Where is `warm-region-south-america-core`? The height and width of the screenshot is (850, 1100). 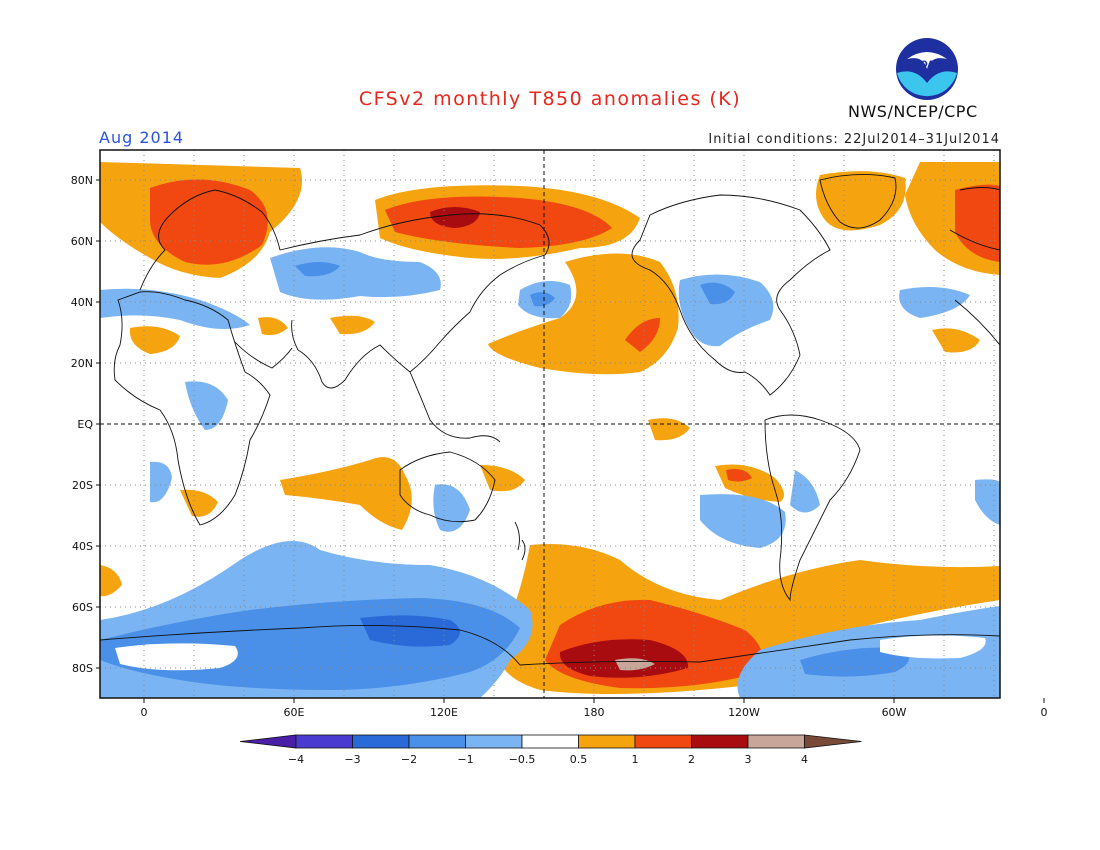
warm-region-south-america-core is located at coordinates (739, 475).